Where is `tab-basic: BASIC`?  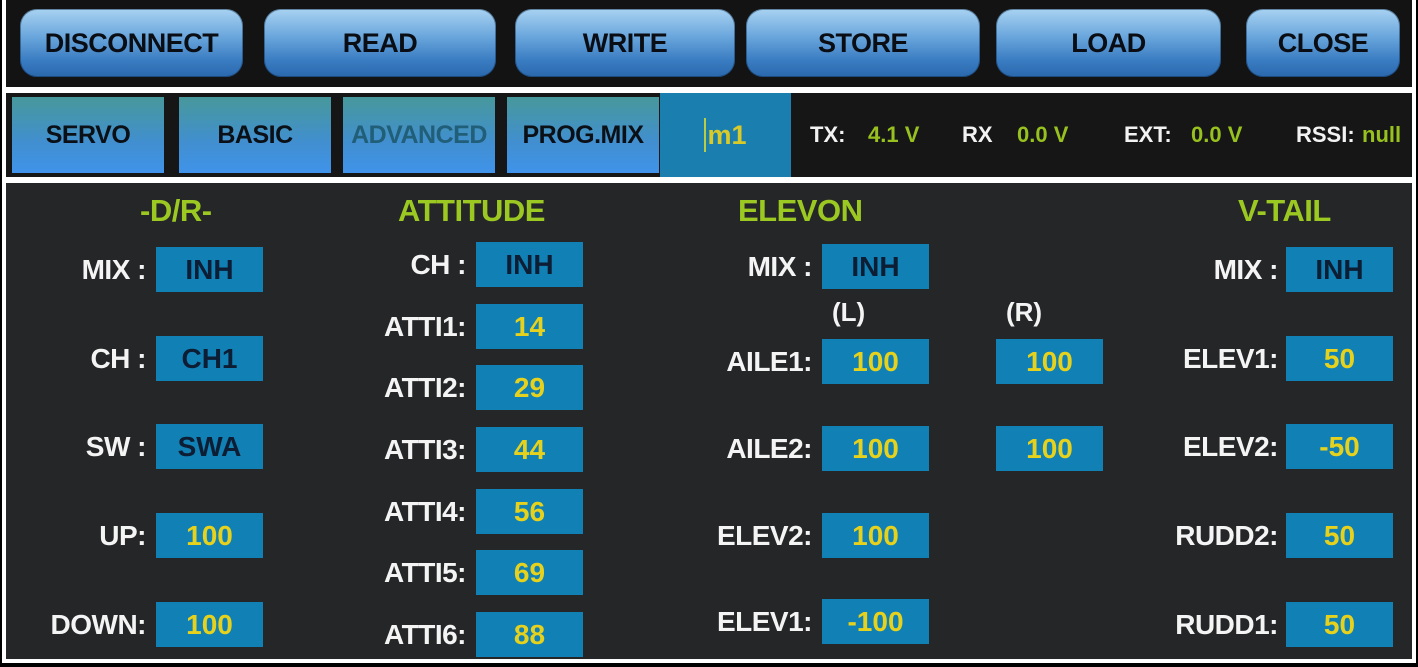 tab-basic: BASIC is located at coordinates (255, 135).